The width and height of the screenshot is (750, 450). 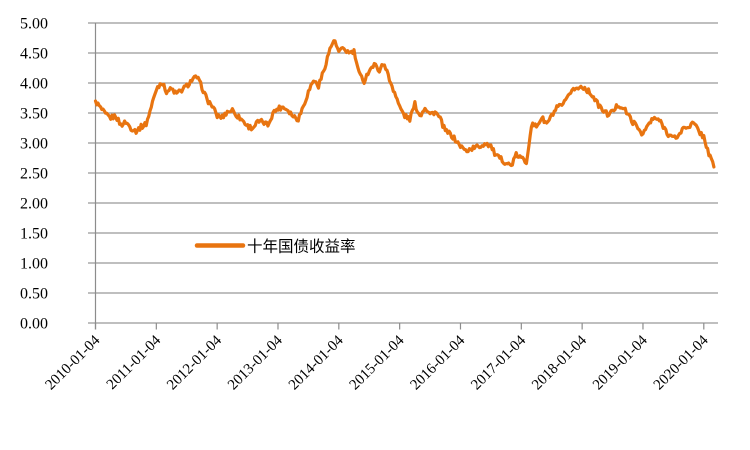 I want to click on y-axis-tick-label: 0.00, so click(x=34, y=324).